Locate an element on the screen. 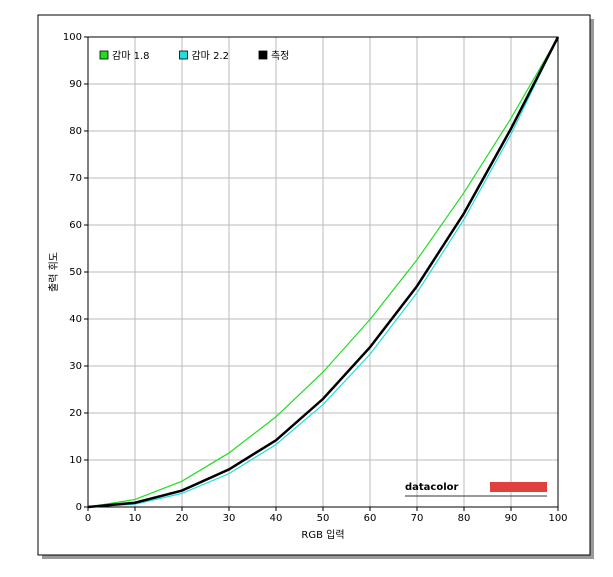 The height and width of the screenshot is (577, 613). x-tick-label: 50 is located at coordinates (323, 518).